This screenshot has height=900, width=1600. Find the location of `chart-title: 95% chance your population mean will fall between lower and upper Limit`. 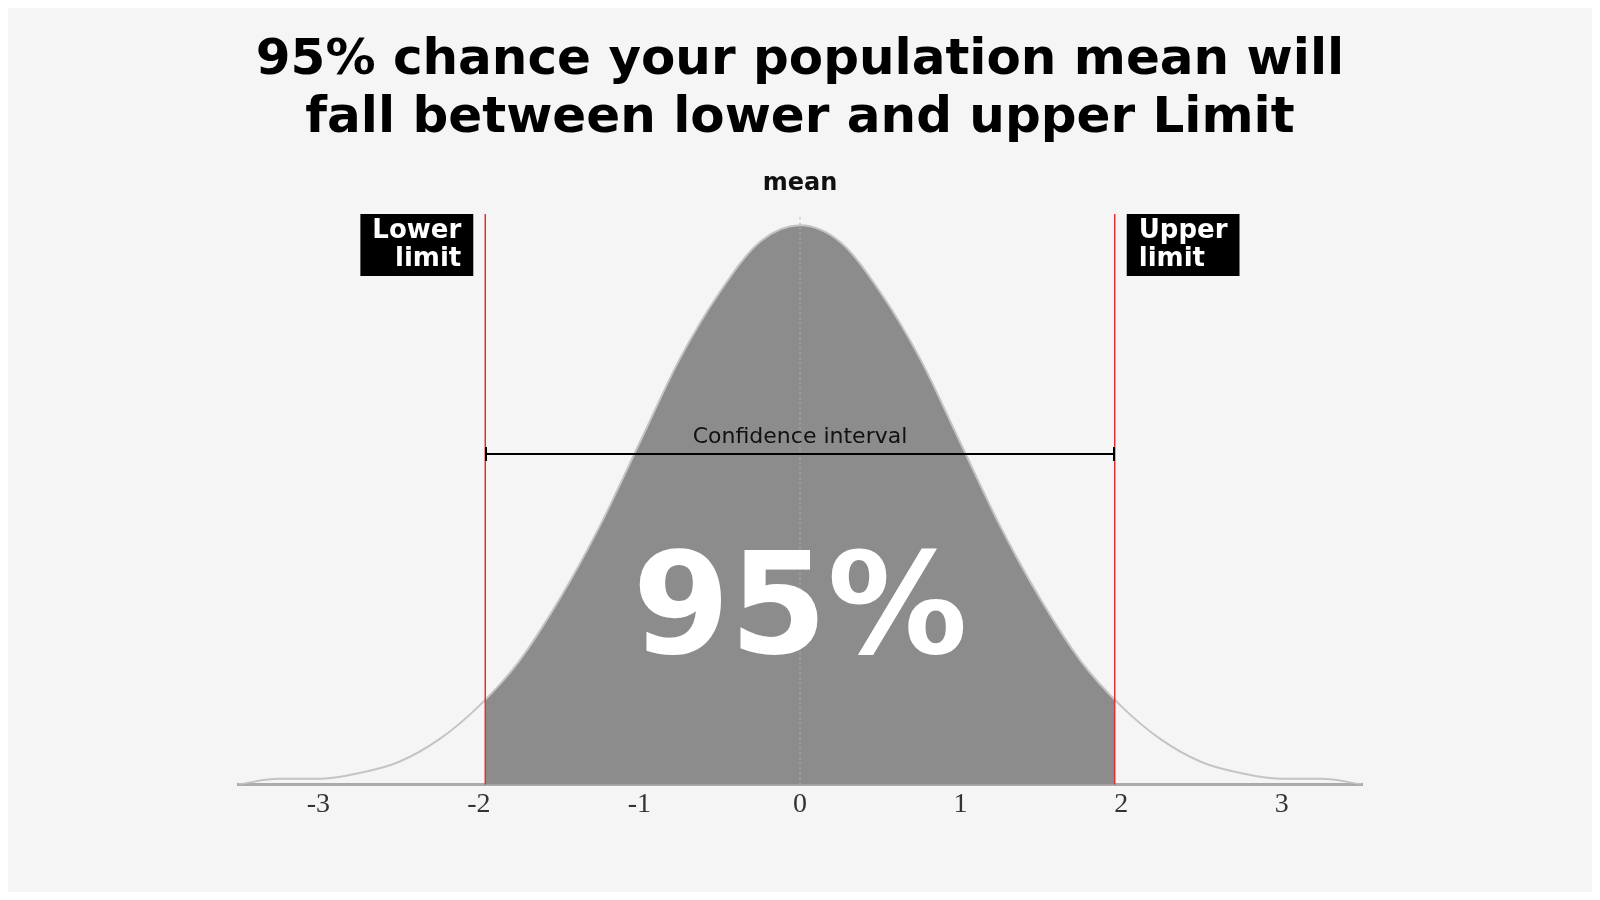

chart-title: 95% chance your population mean will fall between lower and upper Limit is located at coordinates (800, 85).